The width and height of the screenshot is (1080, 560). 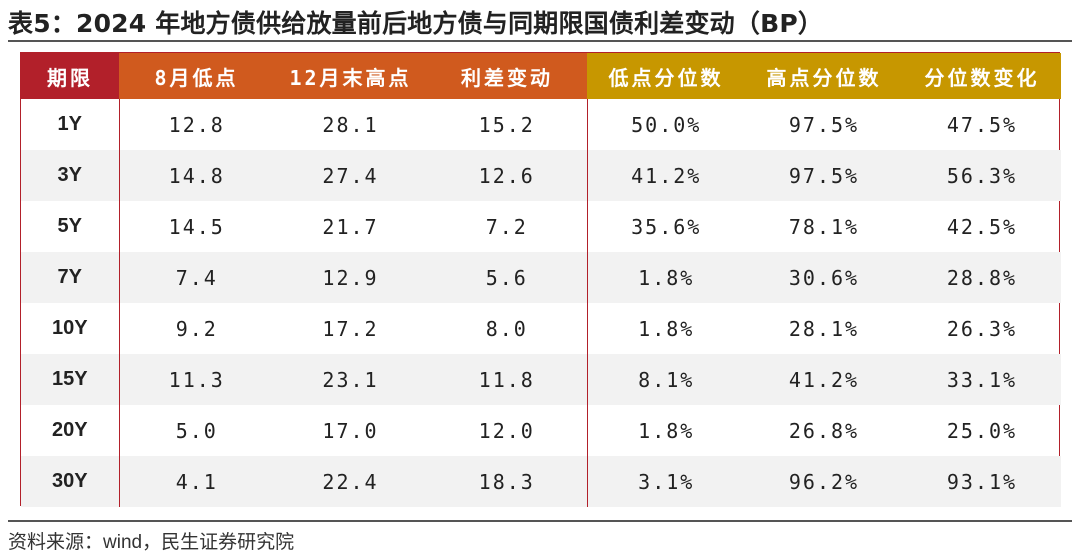 What do you see at coordinates (982, 124) in the screenshot?
I see `cell-percentile-change: 47.5%` at bounding box center [982, 124].